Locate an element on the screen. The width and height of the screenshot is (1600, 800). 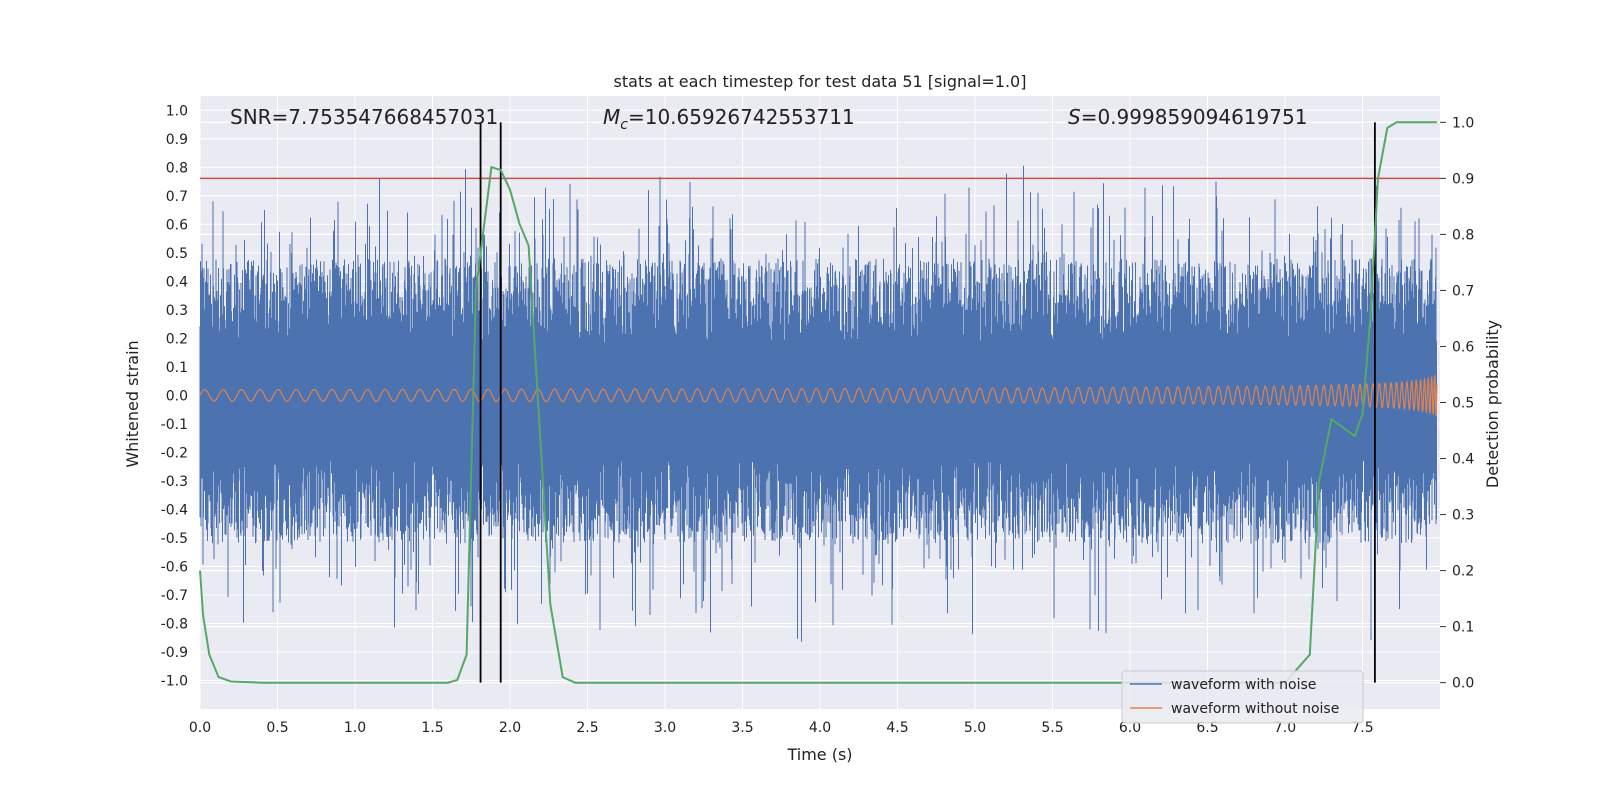
x-tick-label: 7.0 is located at coordinates (1285, 728).